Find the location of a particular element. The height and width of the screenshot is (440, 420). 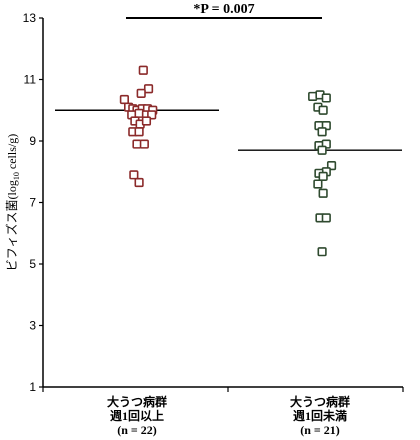

y-tick-label: 1 is located at coordinates (32, 387).